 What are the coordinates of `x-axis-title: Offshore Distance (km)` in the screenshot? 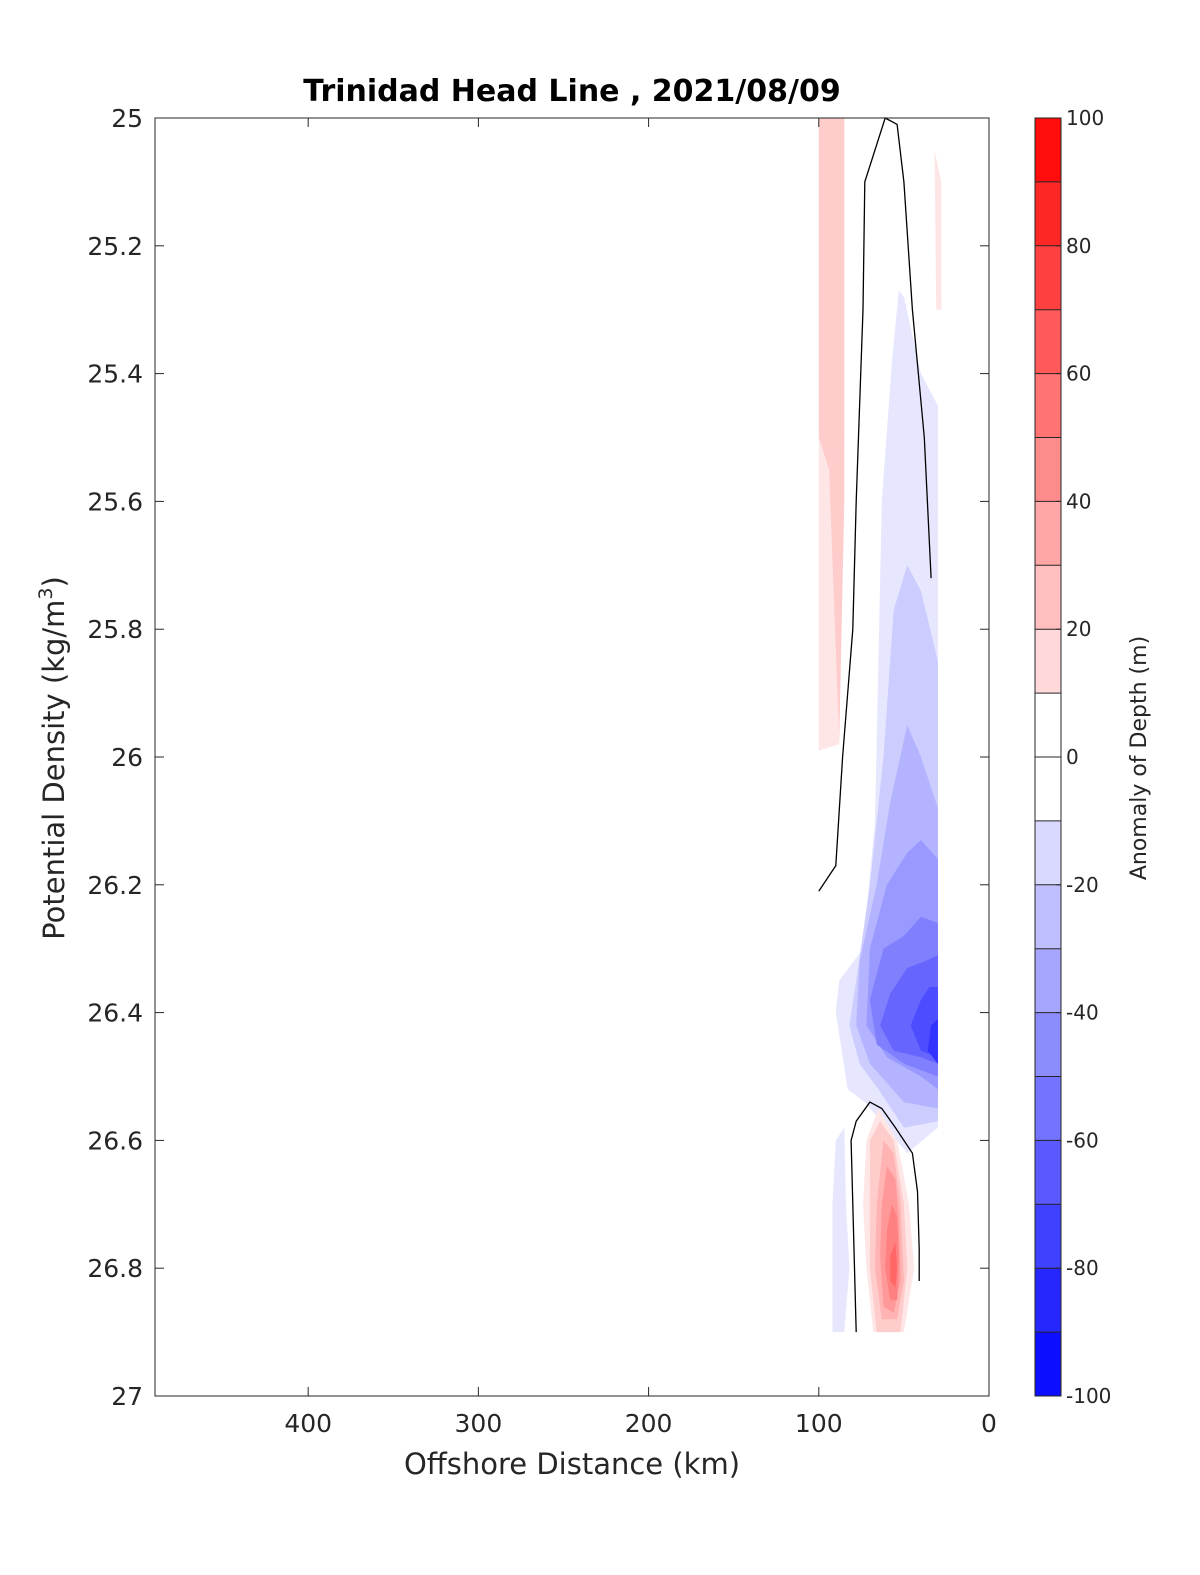 It's located at (572, 1464).